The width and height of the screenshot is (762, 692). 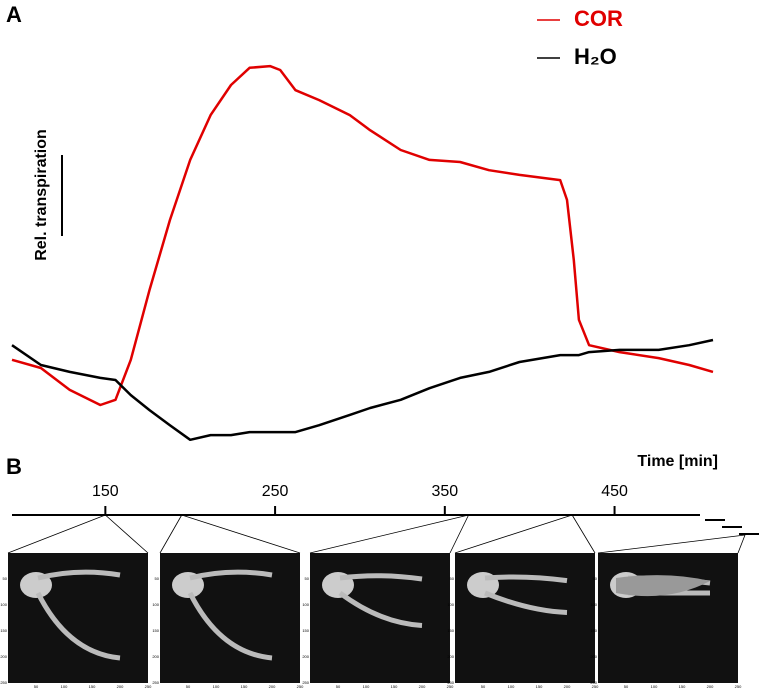 I want to click on panel-label: A, so click(x=14, y=14).